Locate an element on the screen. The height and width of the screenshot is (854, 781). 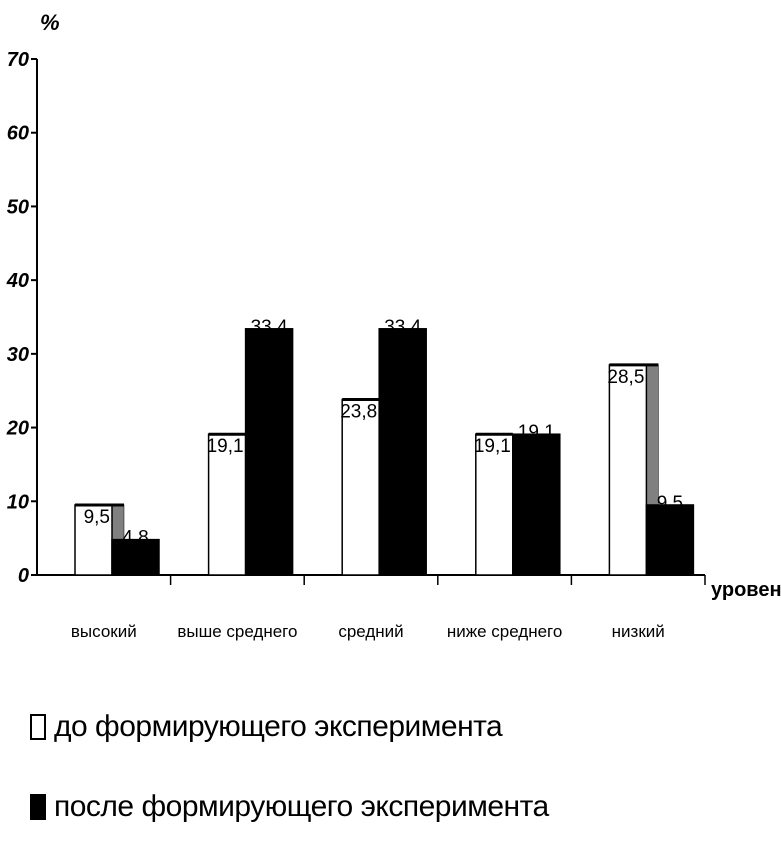
bar-shadow is located at coordinates (652, 435).